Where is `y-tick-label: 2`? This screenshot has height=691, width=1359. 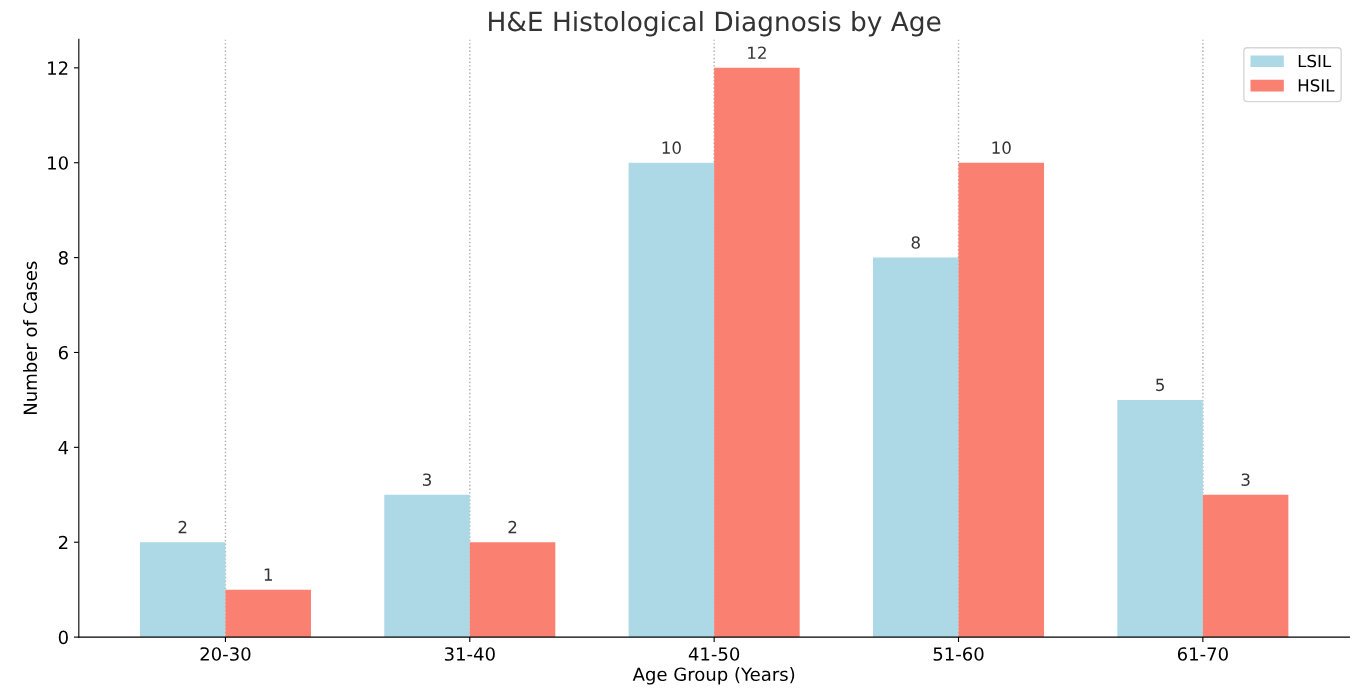
y-tick-label: 2 is located at coordinates (63, 542).